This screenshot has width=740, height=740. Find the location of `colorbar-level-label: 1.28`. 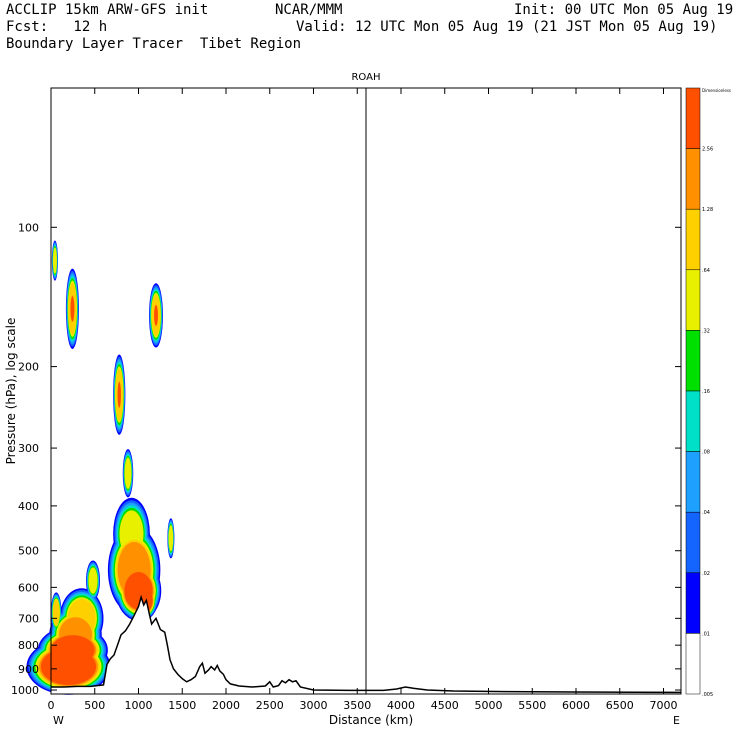

colorbar-level-label: 1.28 is located at coordinates (707, 210).